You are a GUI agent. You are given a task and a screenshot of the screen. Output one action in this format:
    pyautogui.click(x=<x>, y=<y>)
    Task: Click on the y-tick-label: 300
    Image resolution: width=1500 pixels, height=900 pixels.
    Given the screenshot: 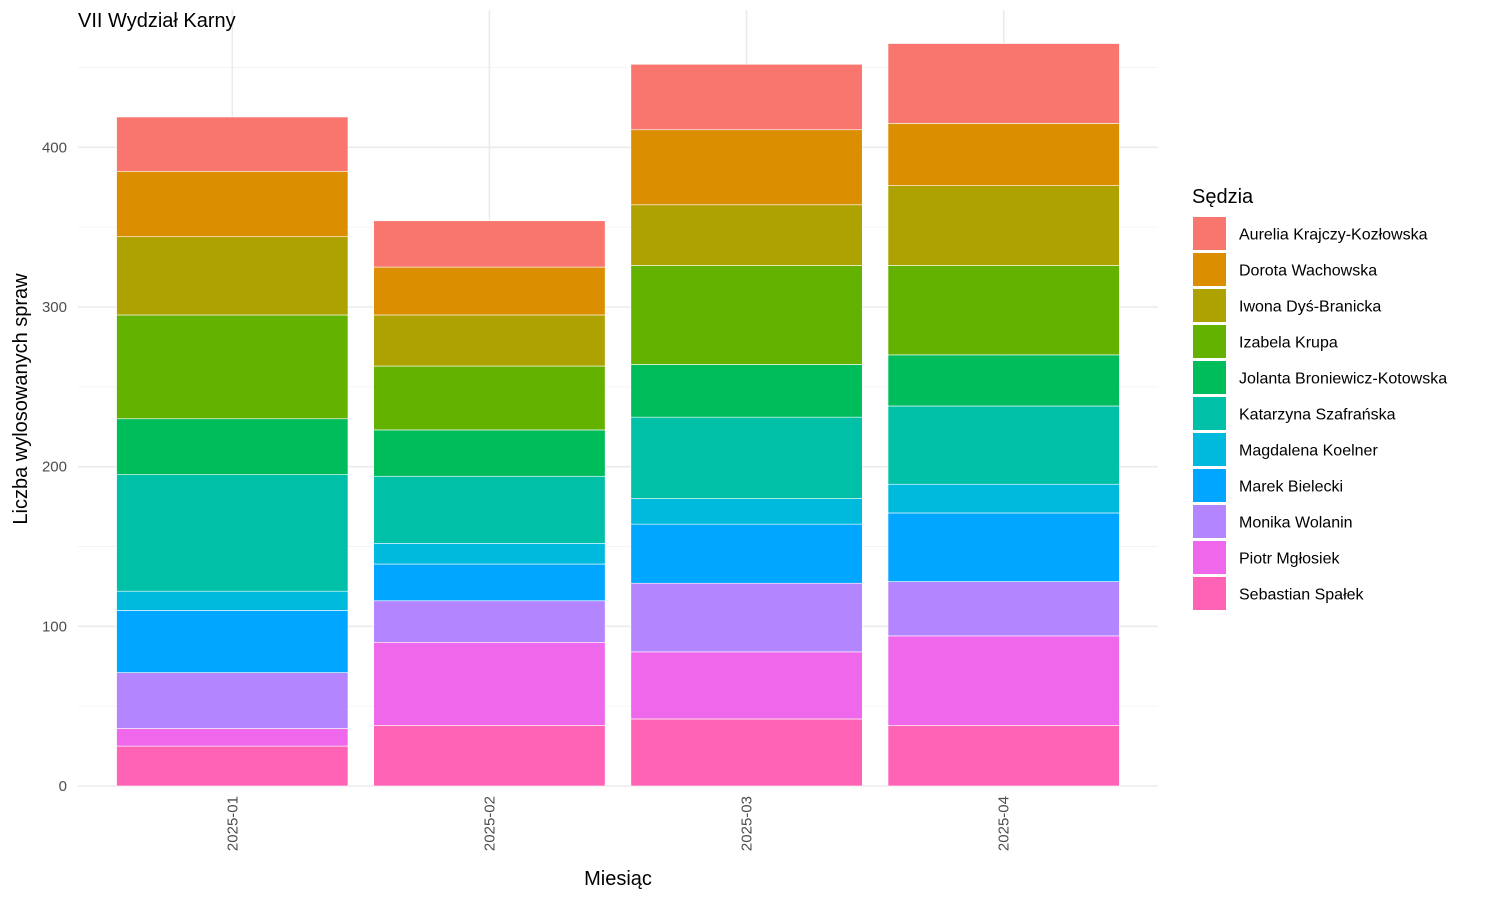 What is the action you would take?
    pyautogui.click(x=54, y=307)
    